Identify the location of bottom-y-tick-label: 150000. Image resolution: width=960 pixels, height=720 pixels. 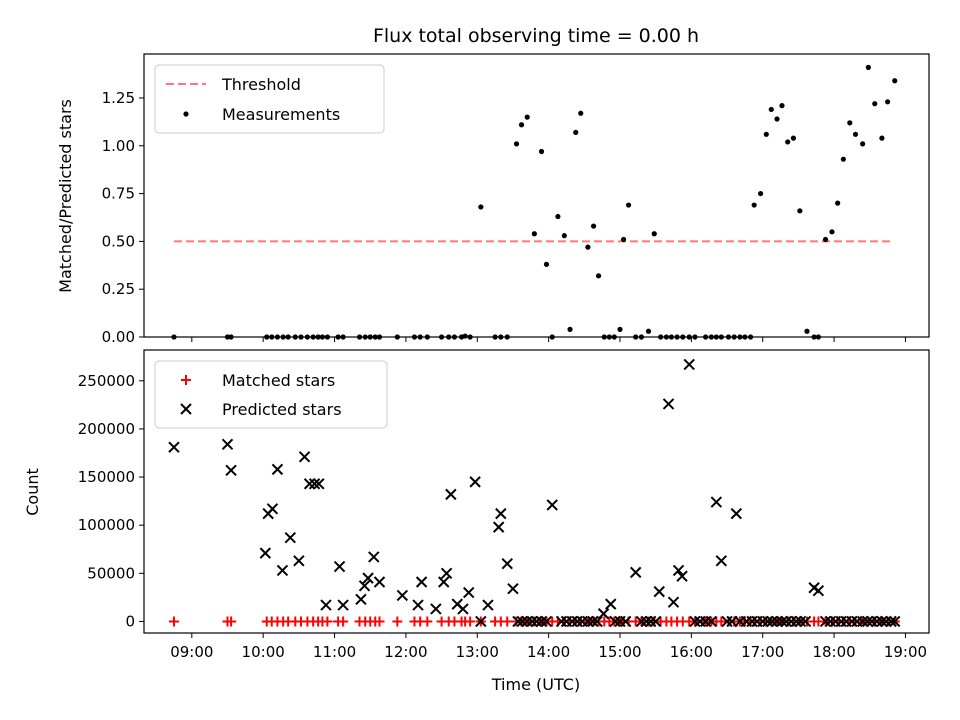
(106, 477).